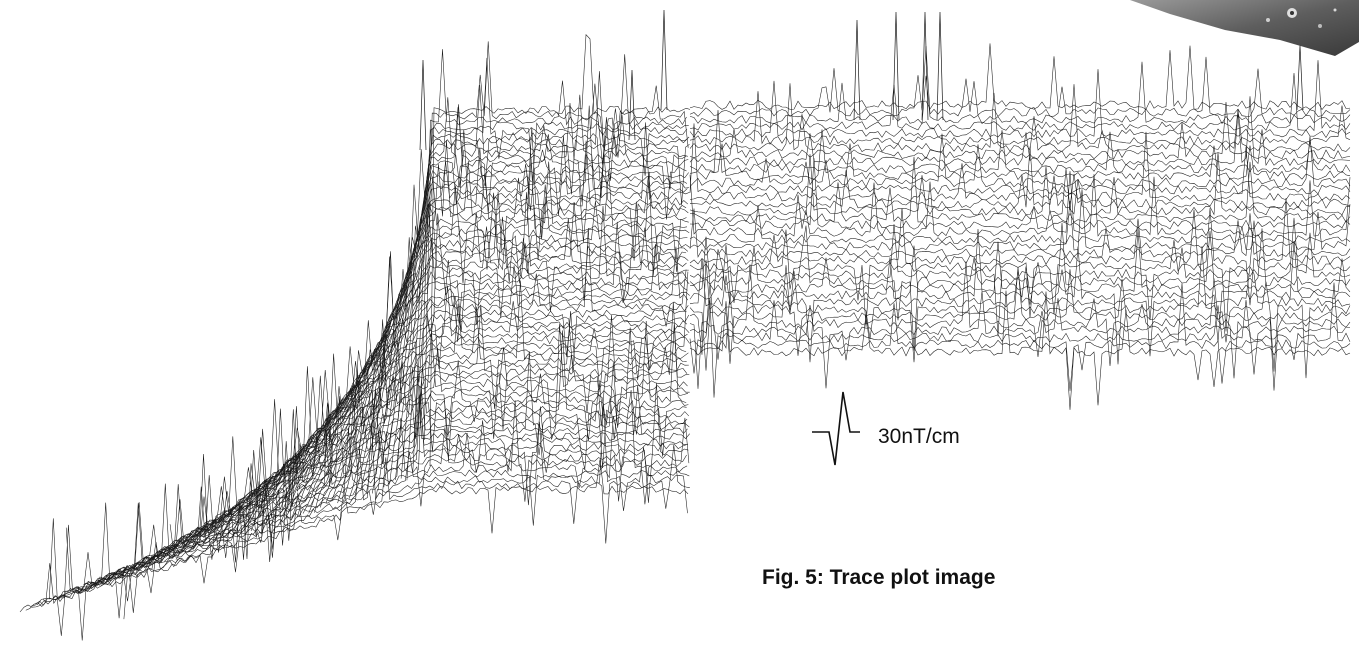 Image resolution: width=1359 pixels, height=661 pixels. Describe the element at coordinates (879, 577) in the screenshot. I see `figure-caption: Fig. 5: Trace plot image` at that location.